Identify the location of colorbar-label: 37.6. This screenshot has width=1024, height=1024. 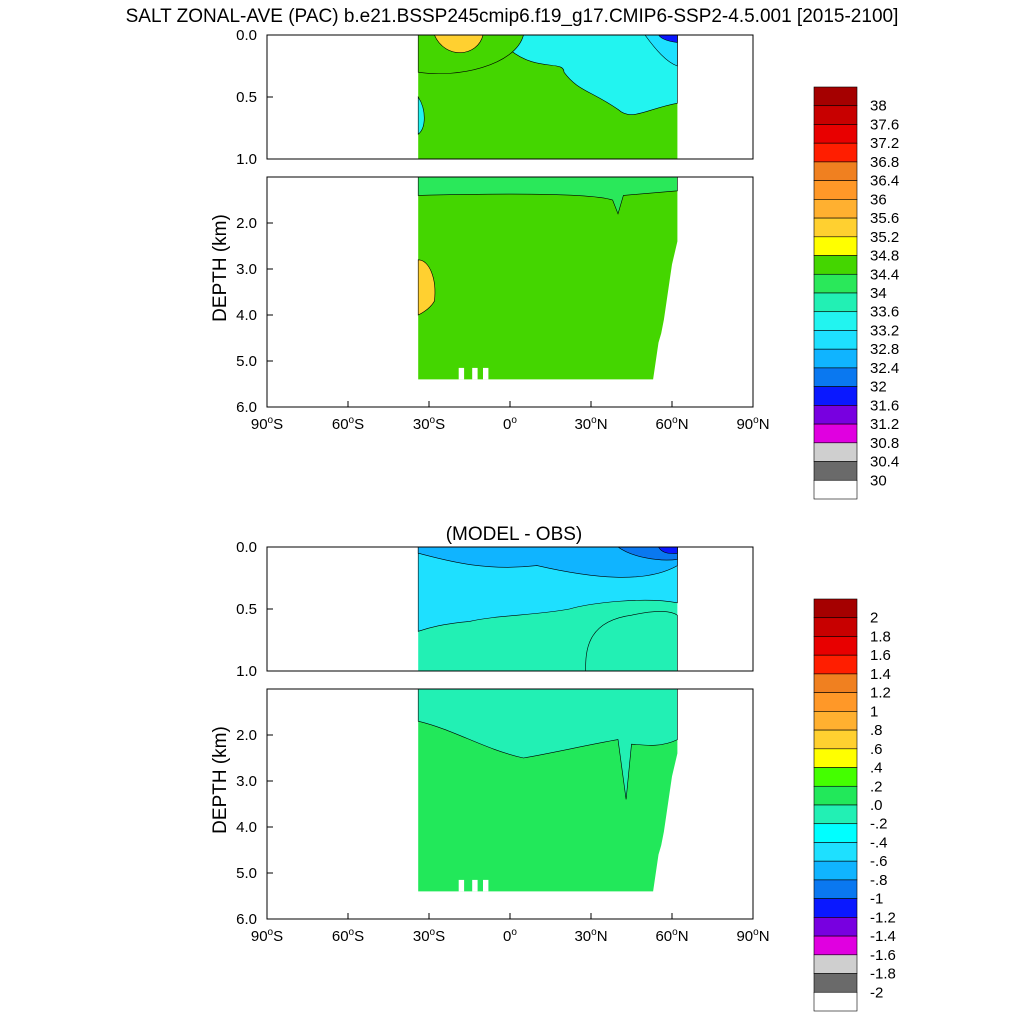
(884, 124).